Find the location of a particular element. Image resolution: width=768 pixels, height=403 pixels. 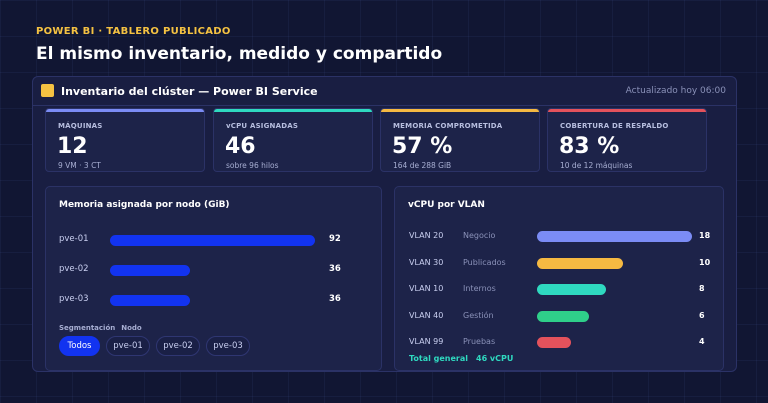

vlan-value-label: 10 is located at coordinates (705, 262).